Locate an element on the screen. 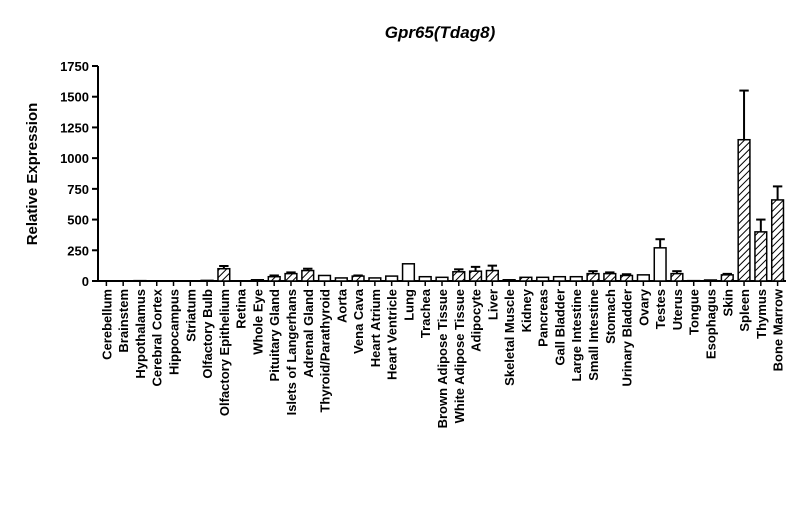  x-tick-label: Heart Atrium is located at coordinates (375, 328).